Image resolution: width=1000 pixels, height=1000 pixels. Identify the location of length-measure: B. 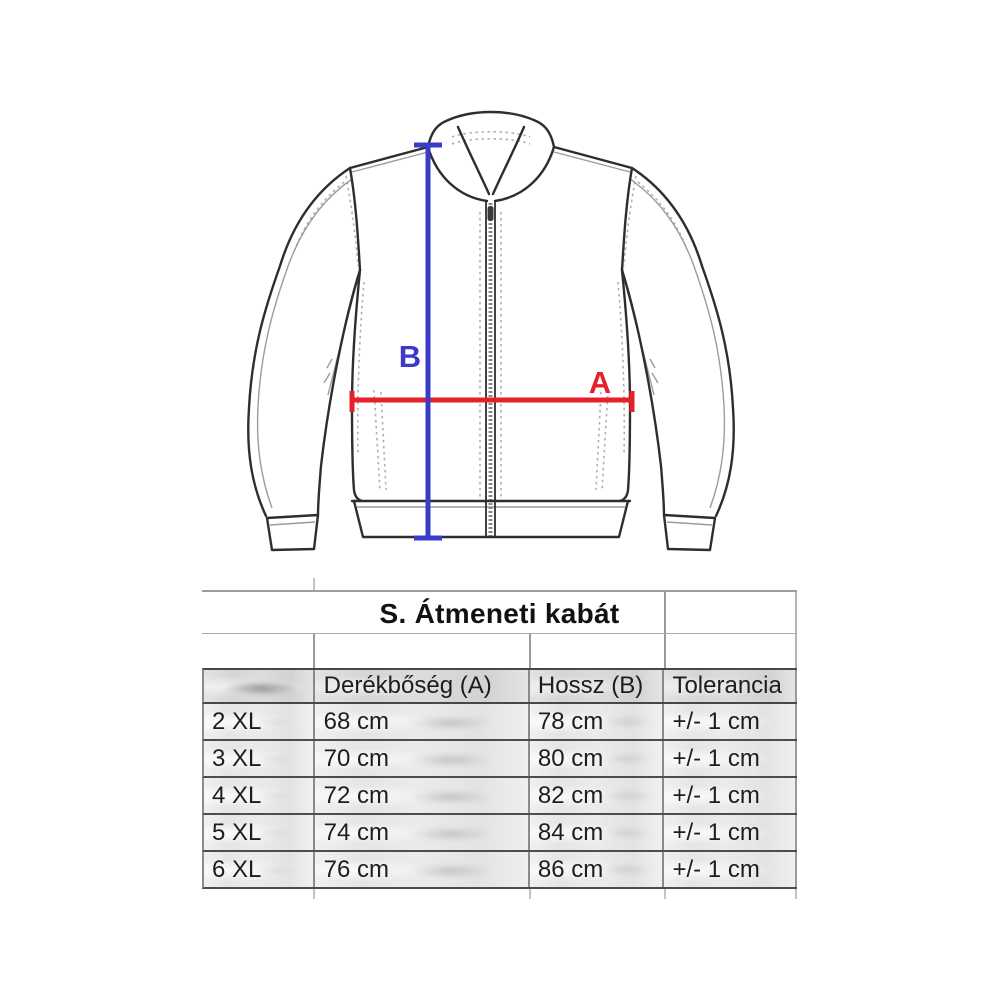
(420, 341).